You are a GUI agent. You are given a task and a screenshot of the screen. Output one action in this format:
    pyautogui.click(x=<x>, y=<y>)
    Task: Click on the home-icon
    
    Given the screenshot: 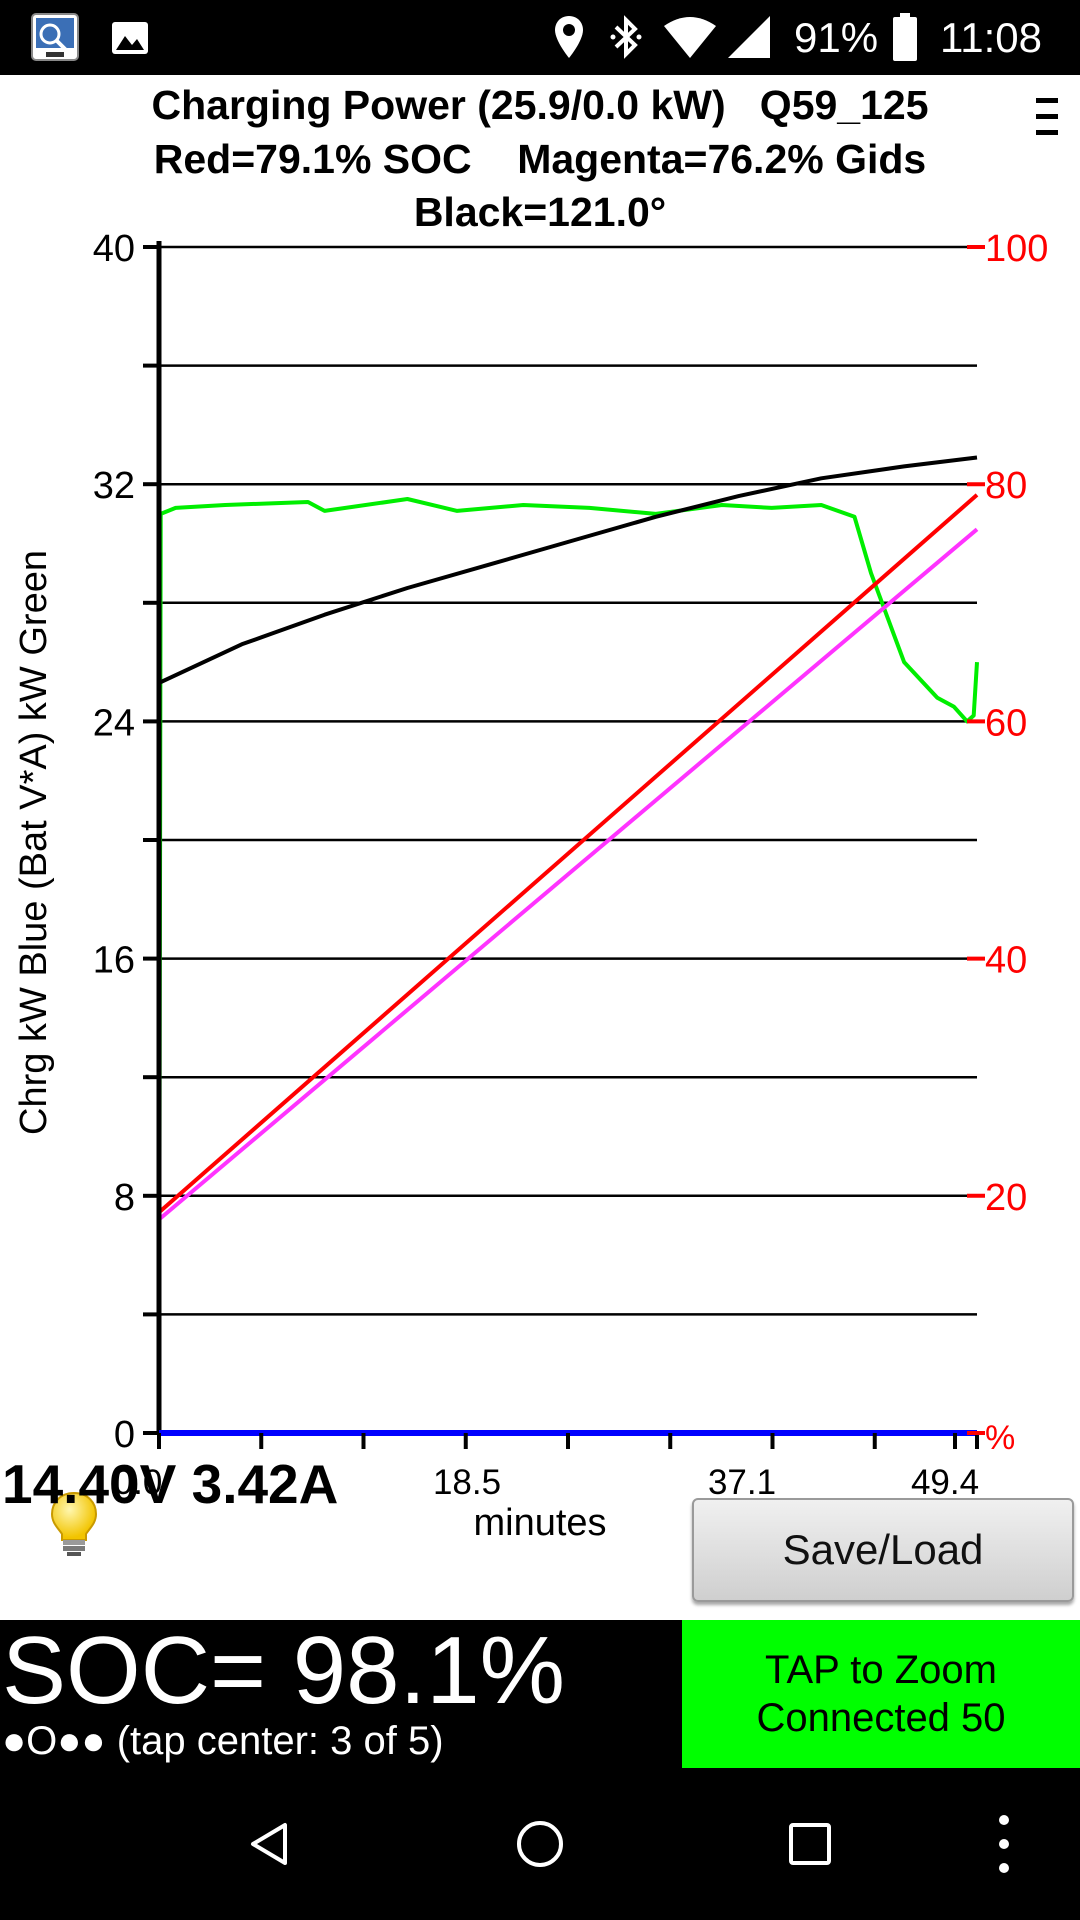 What is the action you would take?
    pyautogui.click(x=540, y=1844)
    